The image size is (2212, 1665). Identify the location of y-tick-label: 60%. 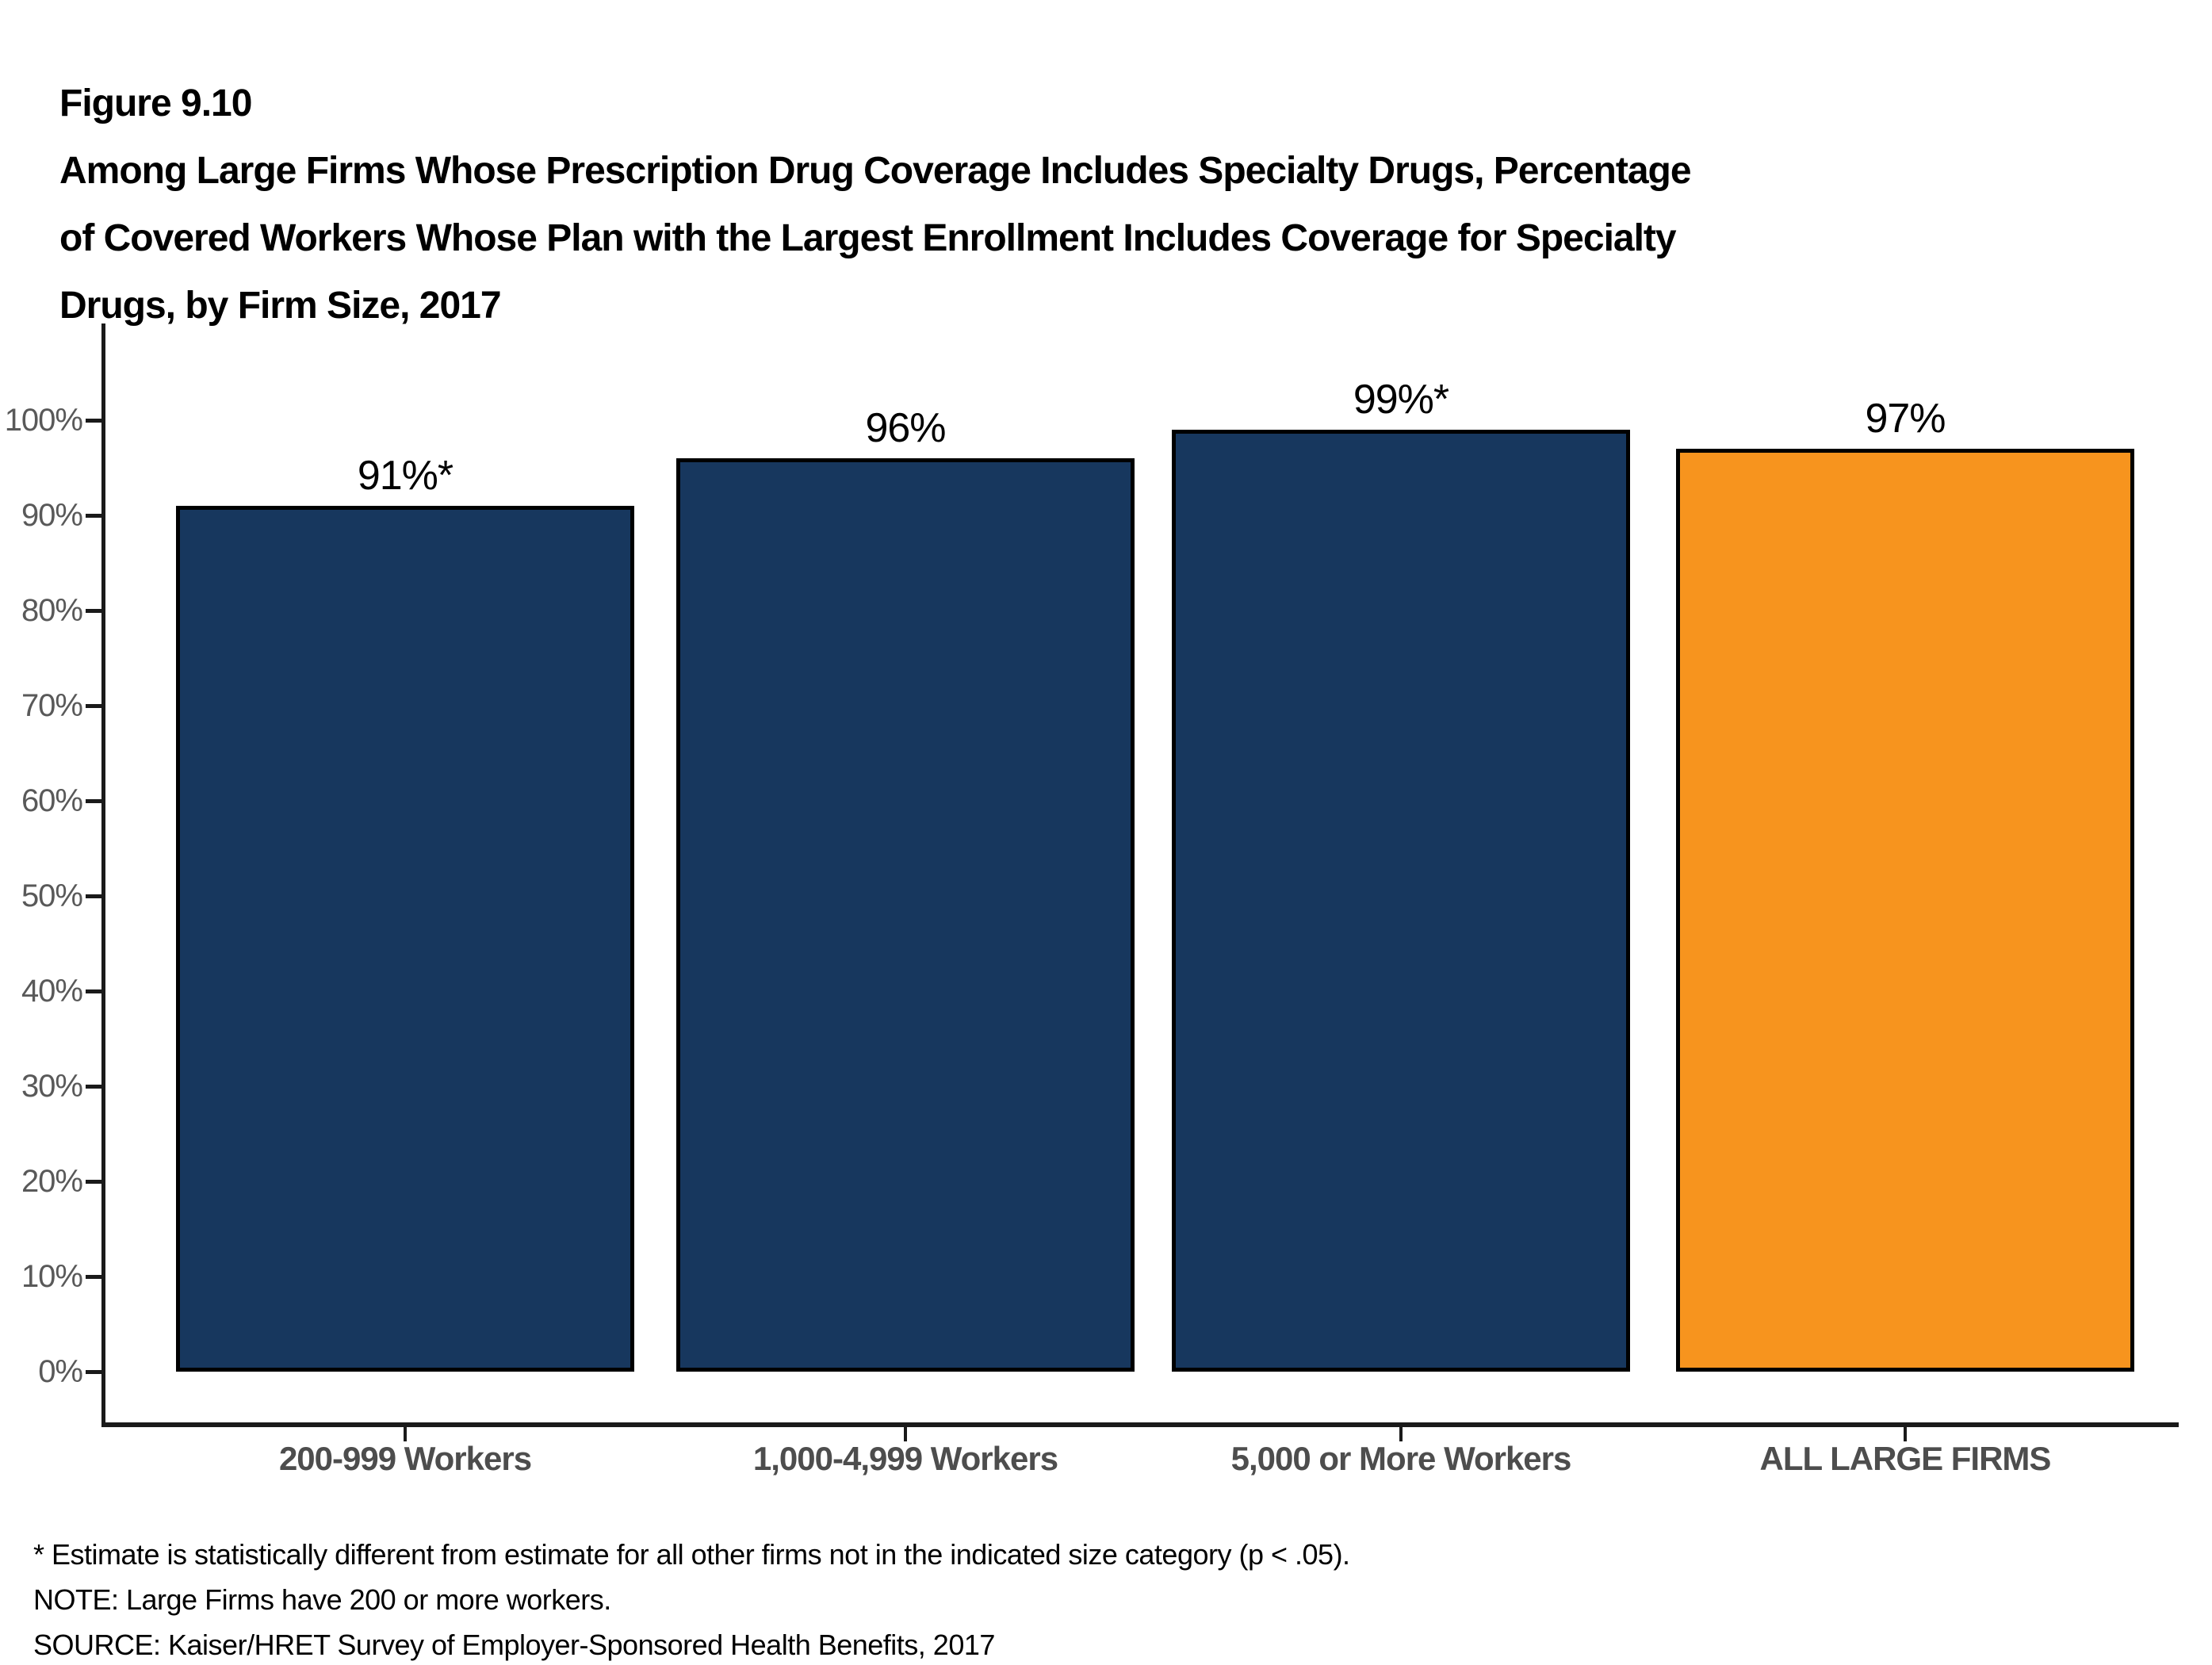
(52, 800).